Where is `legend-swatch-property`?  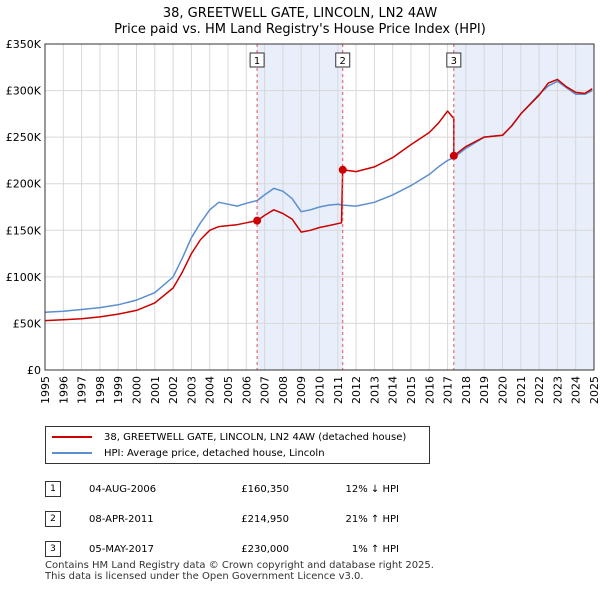
legend-swatch-property is located at coordinates (72, 437).